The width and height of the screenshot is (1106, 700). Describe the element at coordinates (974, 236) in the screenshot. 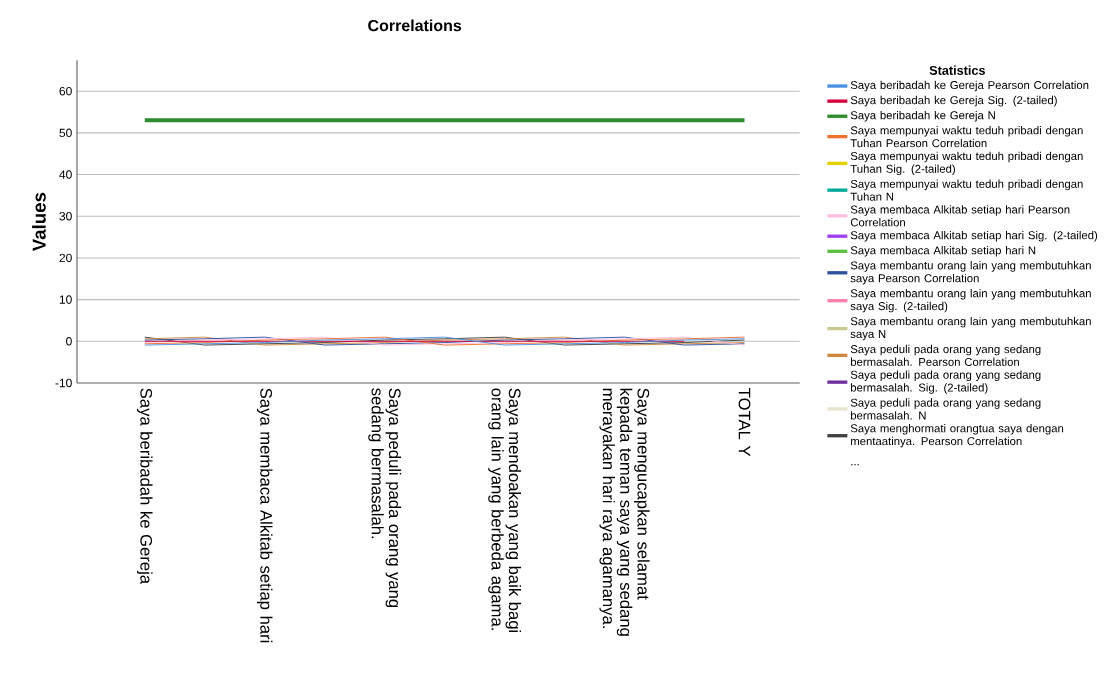

I see `legend-label: Saya membaca Alkitab setiap hari Sig. (2-tailed)` at that location.